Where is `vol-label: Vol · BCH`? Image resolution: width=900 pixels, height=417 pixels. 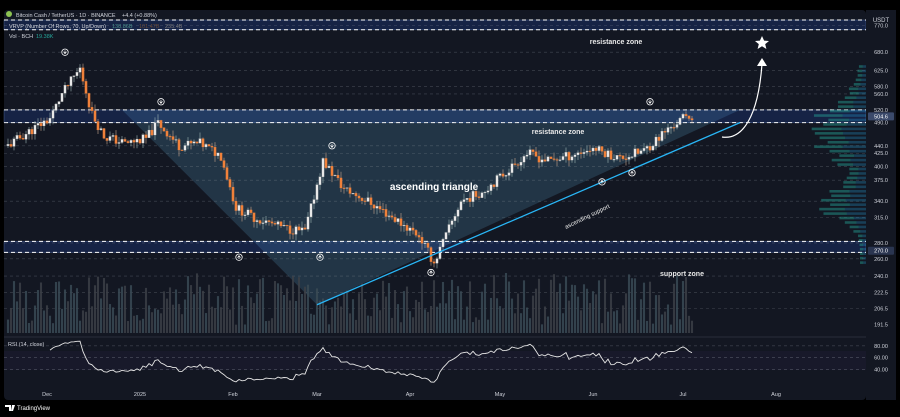
vol-label: Vol · BCH is located at coordinates (21, 37).